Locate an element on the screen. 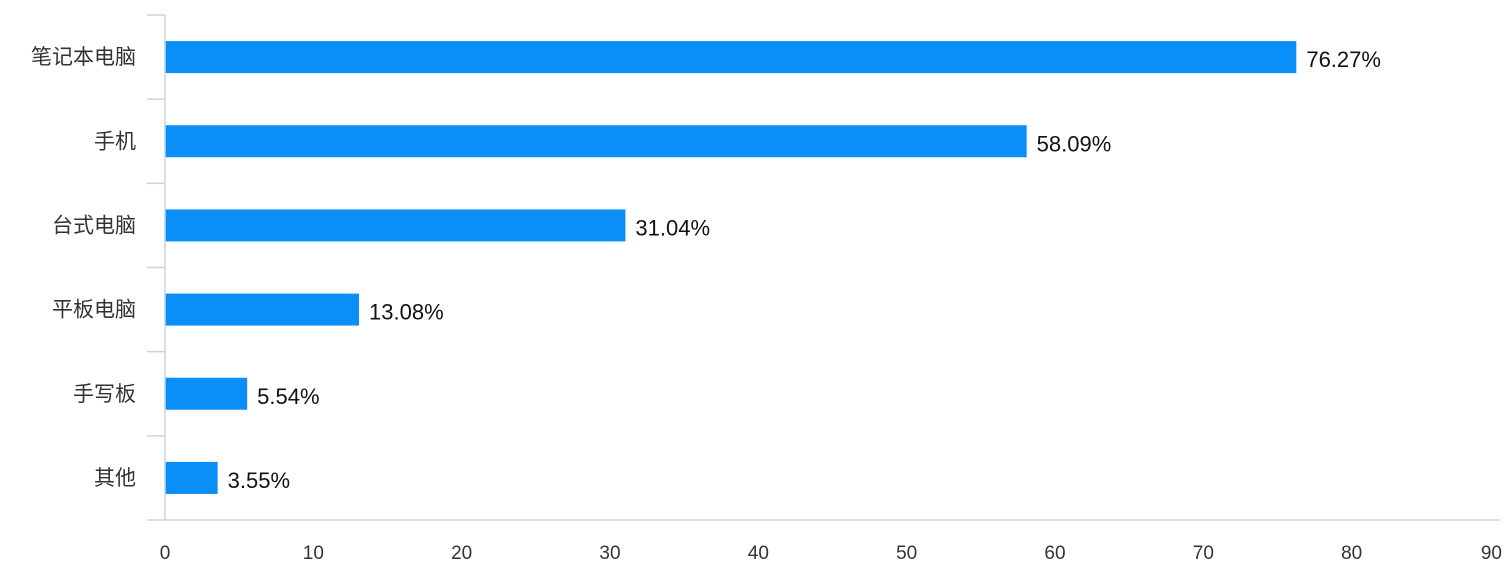 Image resolution: width=1510 pixels, height=576 pixels. x-tick-label: 40 is located at coordinates (758, 553).